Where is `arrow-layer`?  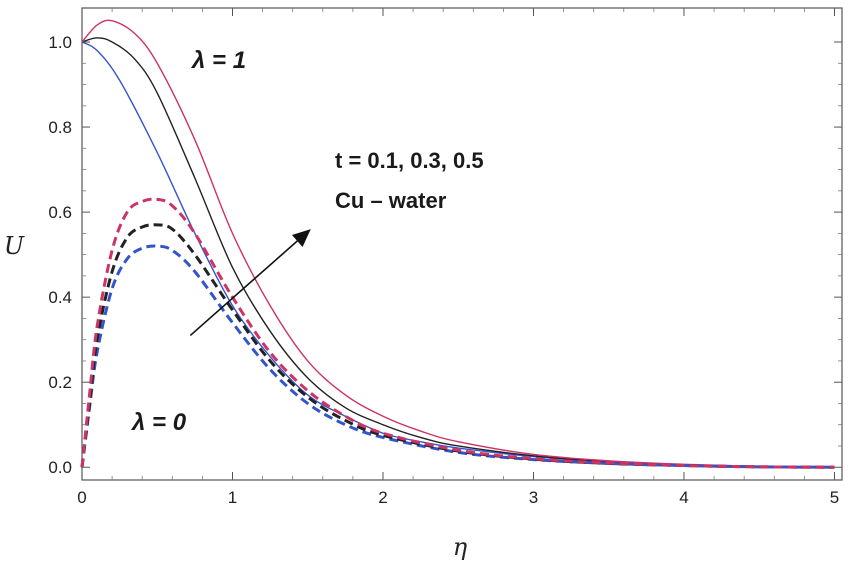 arrow-layer is located at coordinates (250, 283).